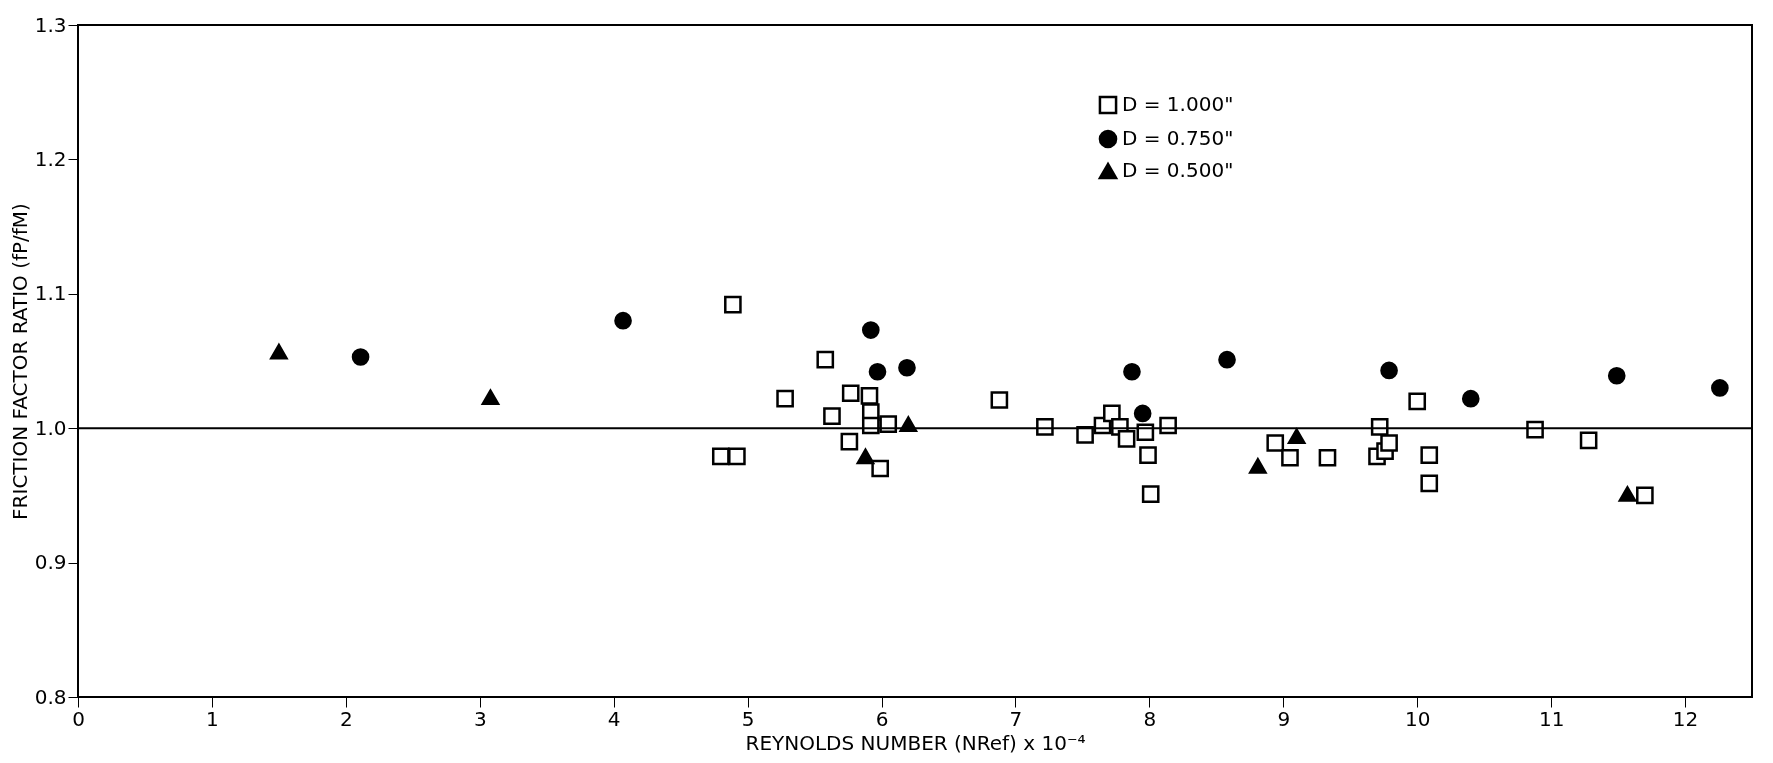 The width and height of the screenshot is (1773, 763). I want to click on x-axis-title: REYNOLDS NUMBER (NRef) x 10⁻⁴, so click(915, 742).